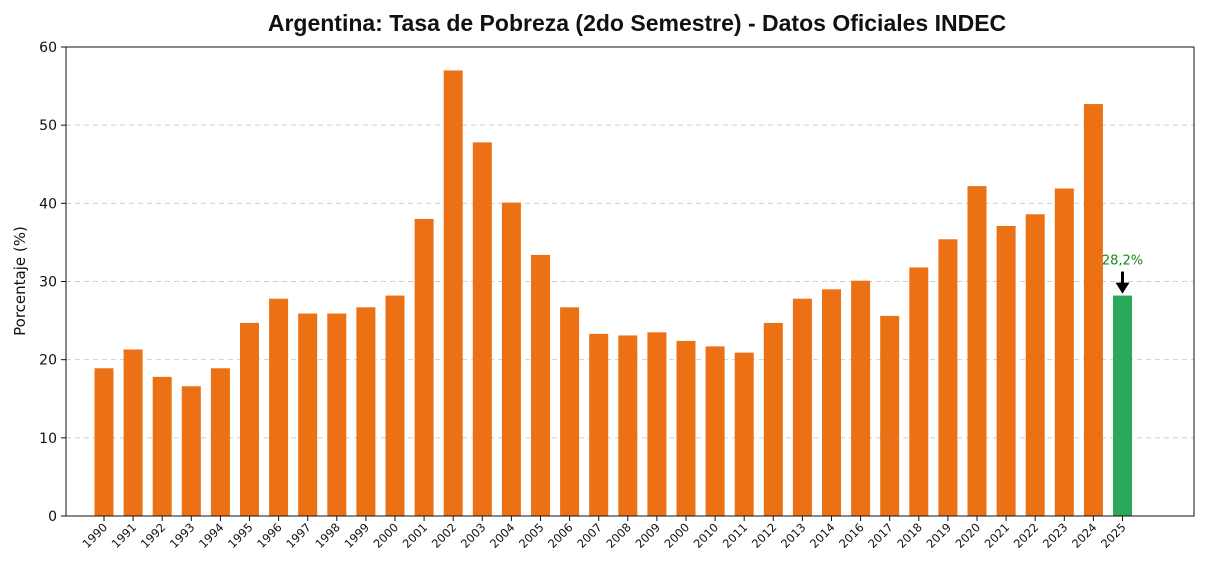 The width and height of the screenshot is (1207, 563). What do you see at coordinates (1113, 535) in the screenshot?
I see `x-tick-label: 2025` at bounding box center [1113, 535].